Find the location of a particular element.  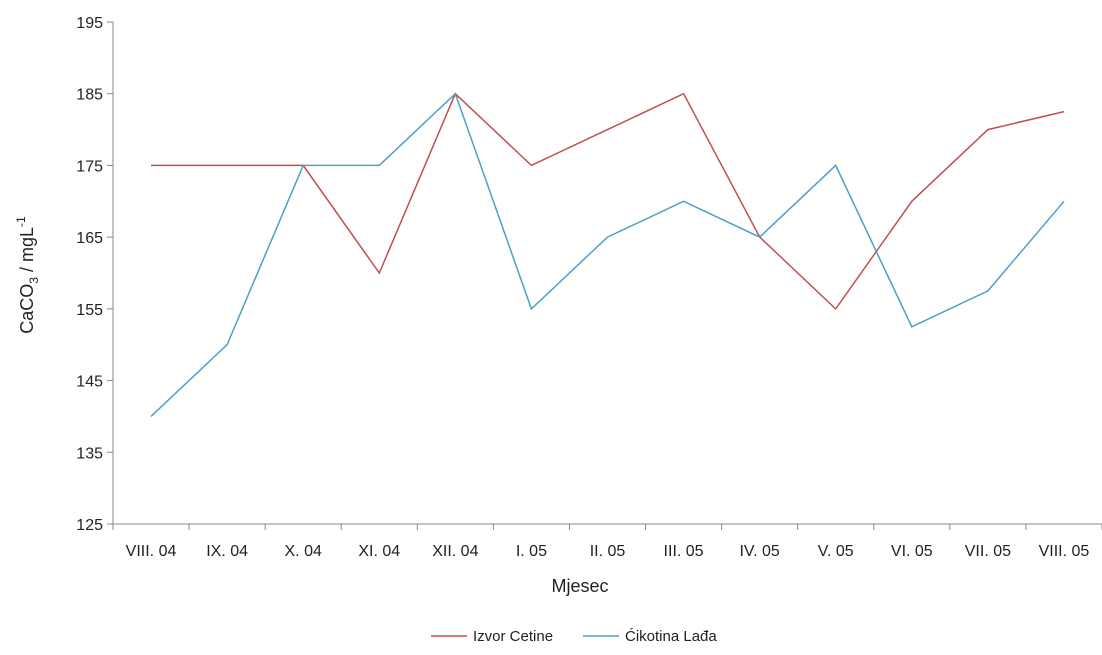

x-tick-label: III. 05 is located at coordinates (684, 551).